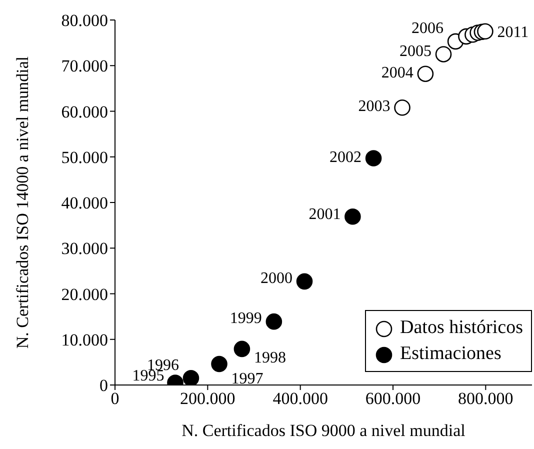 This screenshot has width=534, height=449. Describe the element at coordinates (428, 29) in the screenshot. I see `annotation: 2006` at that location.